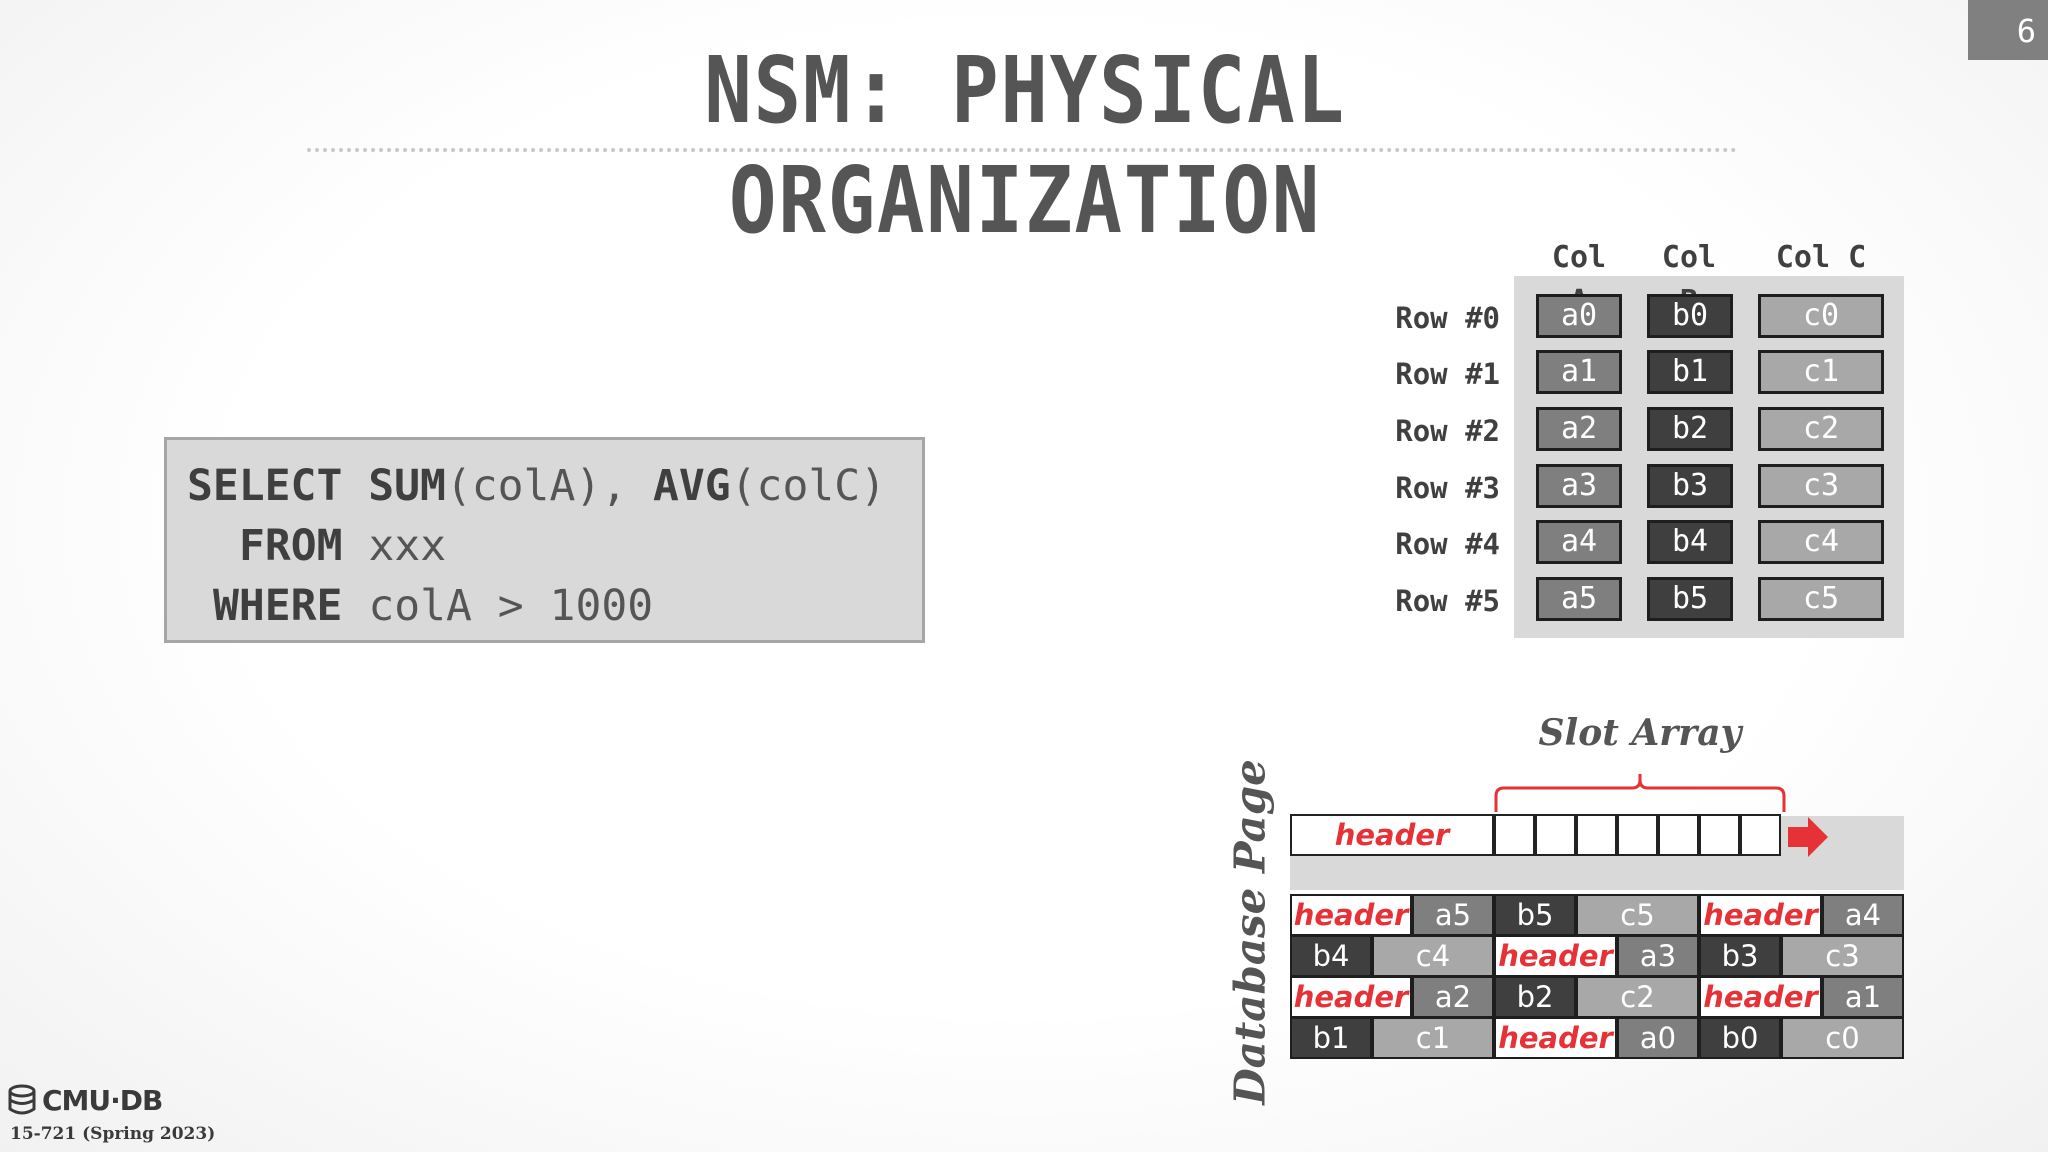 The width and height of the screenshot is (2048, 1152). What do you see at coordinates (278, 606) in the screenshot?
I see `sql-keyword: WHERE` at bounding box center [278, 606].